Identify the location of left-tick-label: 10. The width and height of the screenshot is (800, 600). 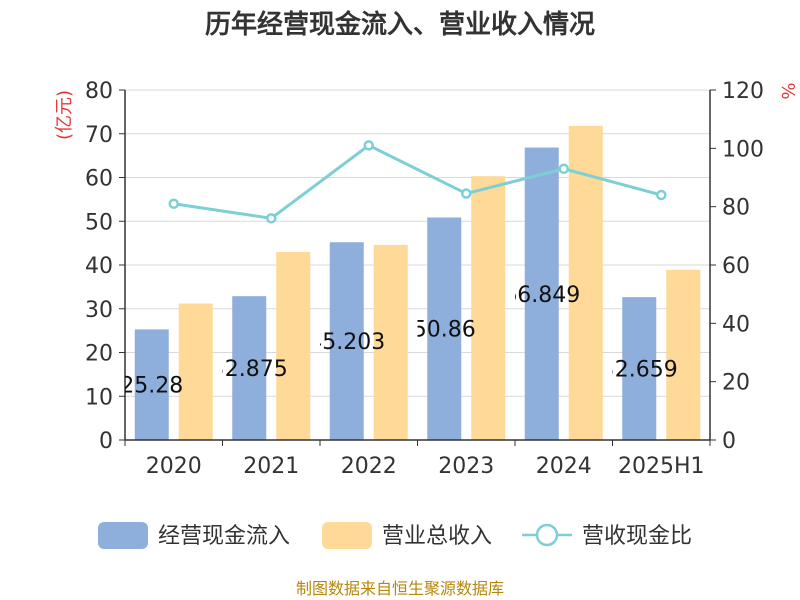
(99, 397).